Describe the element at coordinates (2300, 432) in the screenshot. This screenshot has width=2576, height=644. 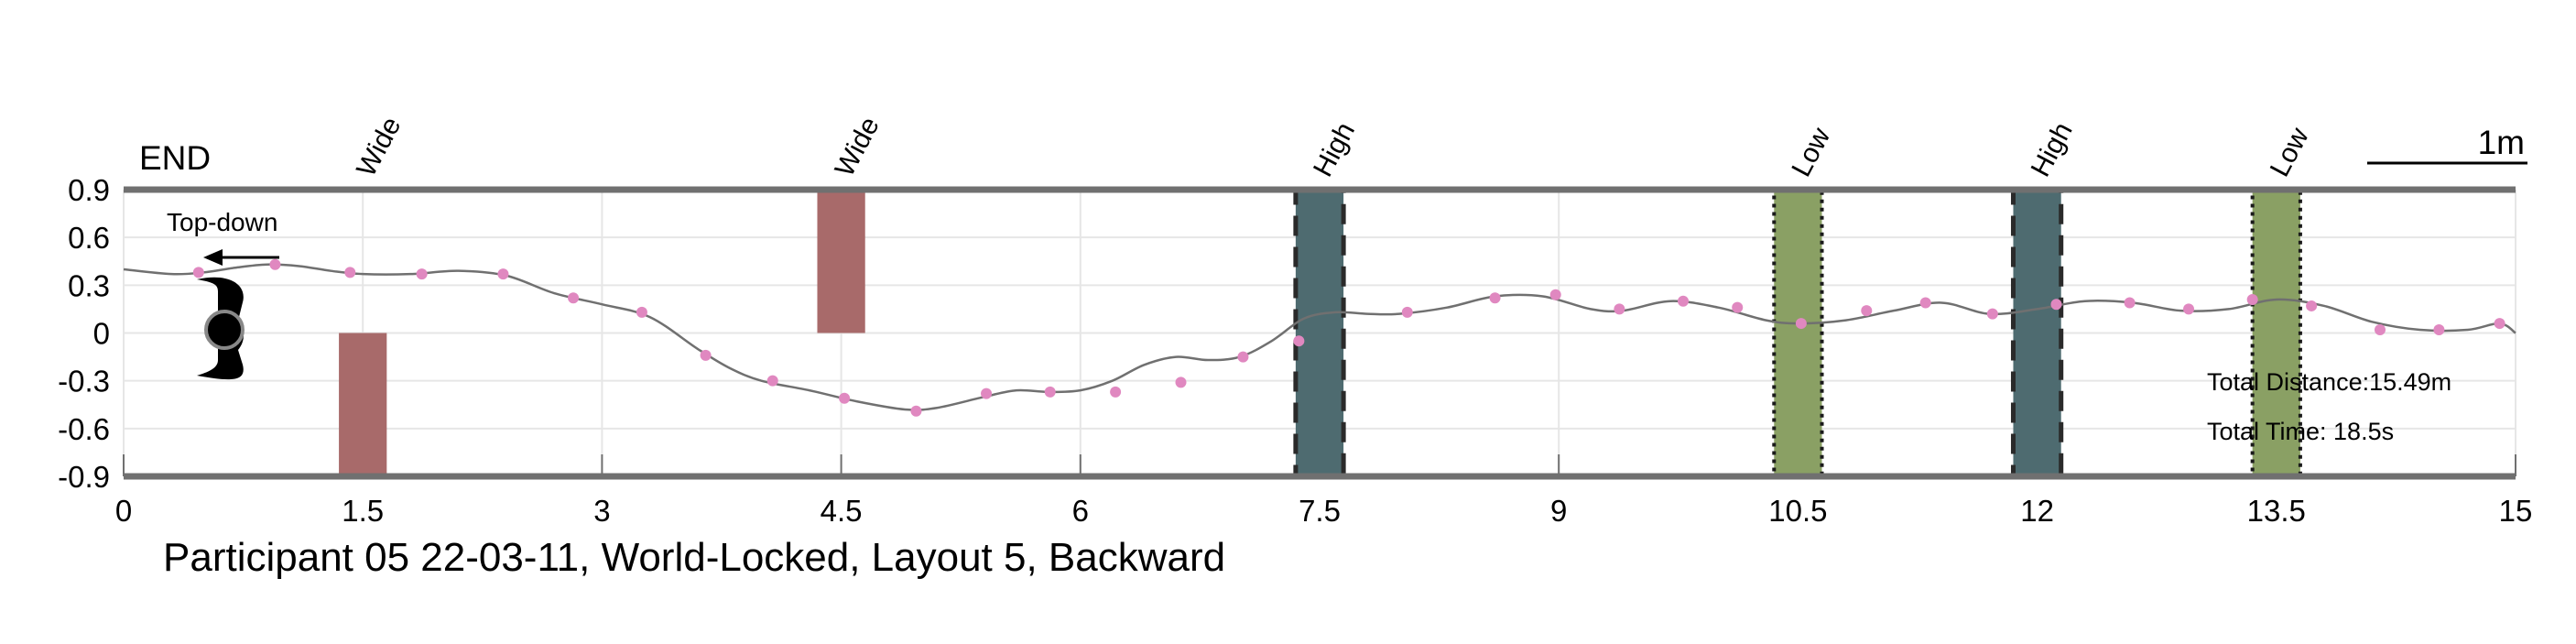
I see `total-time-label: Total Time: 18.5s` at that location.